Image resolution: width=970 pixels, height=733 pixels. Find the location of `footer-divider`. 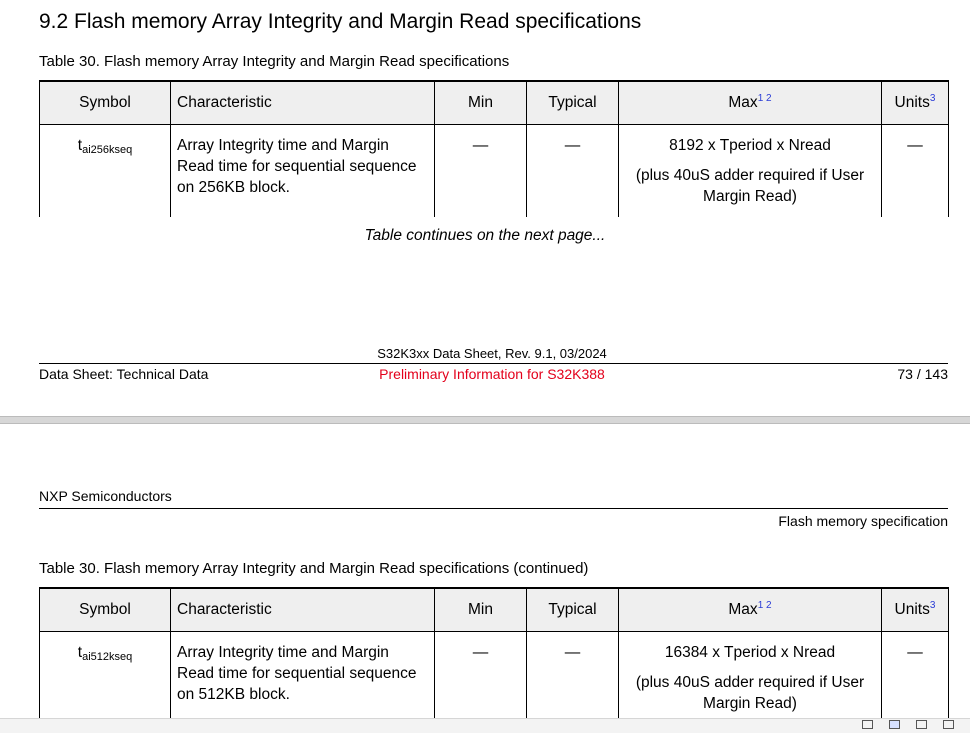

footer-divider is located at coordinates (493, 363).